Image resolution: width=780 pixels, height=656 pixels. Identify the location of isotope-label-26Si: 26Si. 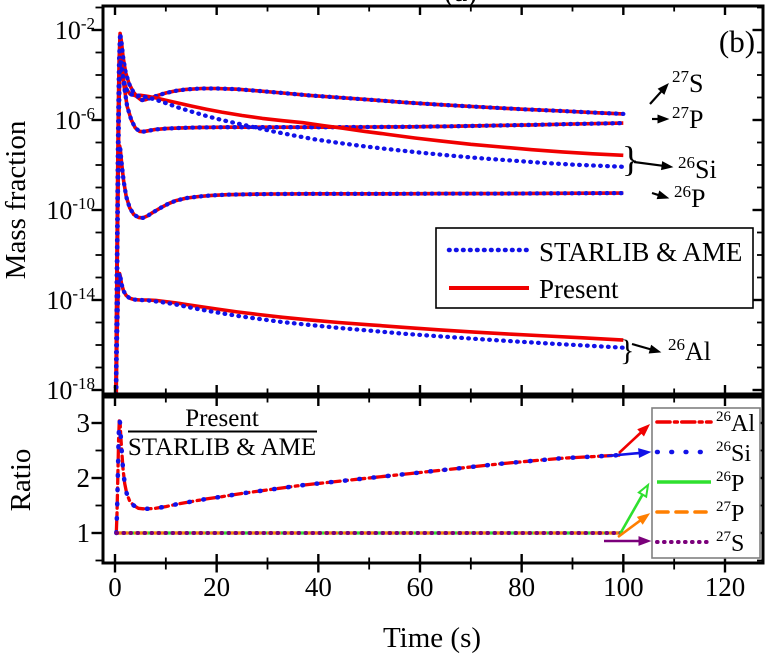
(697, 168).